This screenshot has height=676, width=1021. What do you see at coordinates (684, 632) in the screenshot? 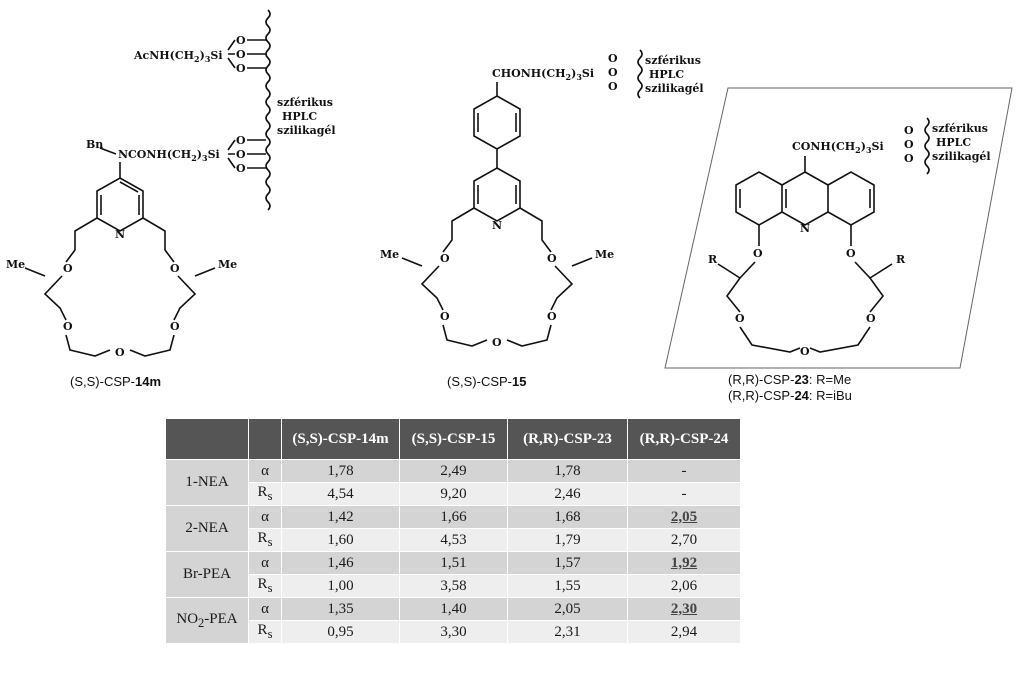
I see `value-cell: 2,94` at bounding box center [684, 632].